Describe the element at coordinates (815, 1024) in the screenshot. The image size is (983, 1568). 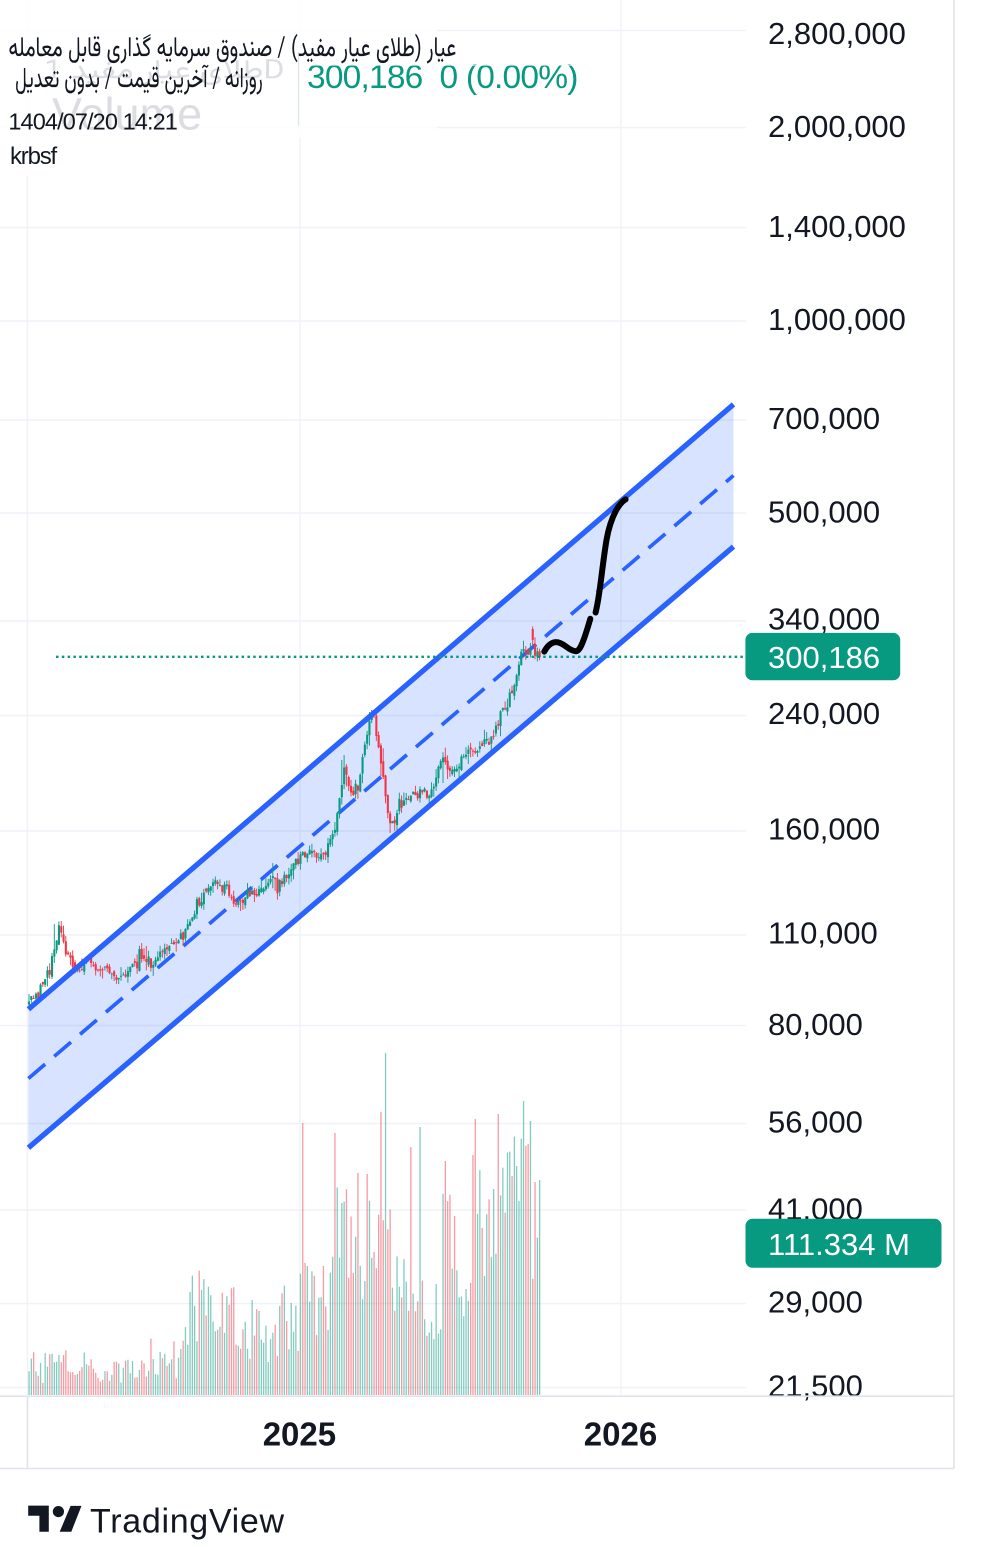
I see `svg-text: 80,000` at that location.